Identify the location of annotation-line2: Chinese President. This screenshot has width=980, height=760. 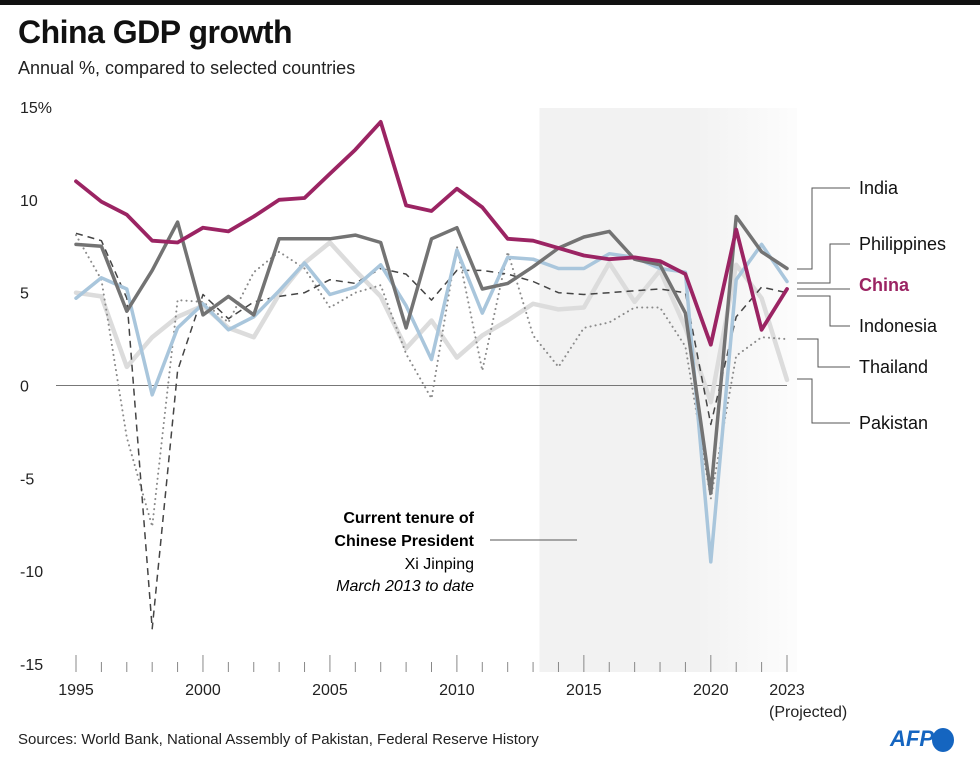
(404, 541).